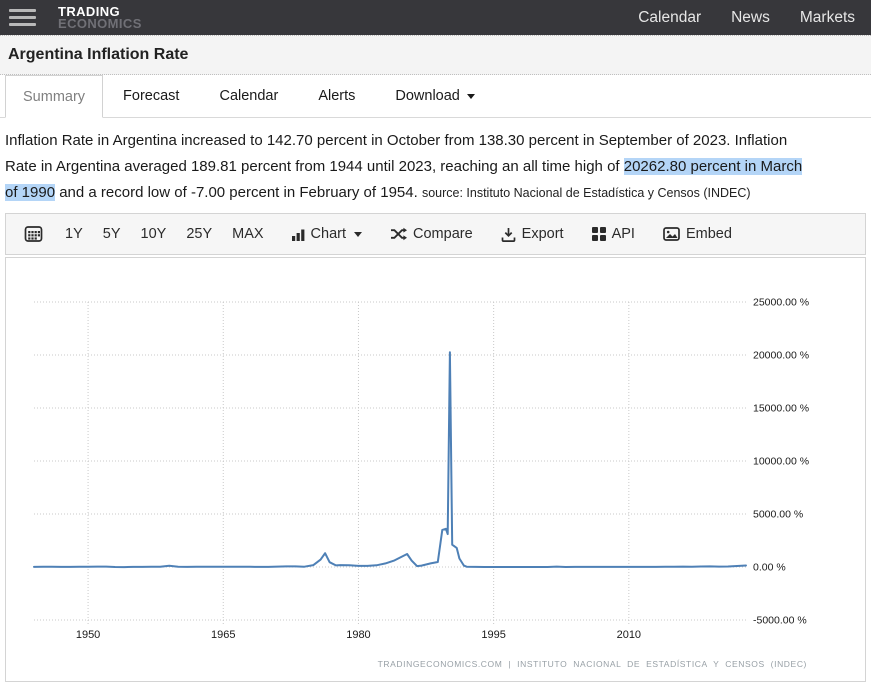 The height and width of the screenshot is (682, 871). What do you see at coordinates (298, 234) in the screenshot?
I see `bar-chart-icon` at bounding box center [298, 234].